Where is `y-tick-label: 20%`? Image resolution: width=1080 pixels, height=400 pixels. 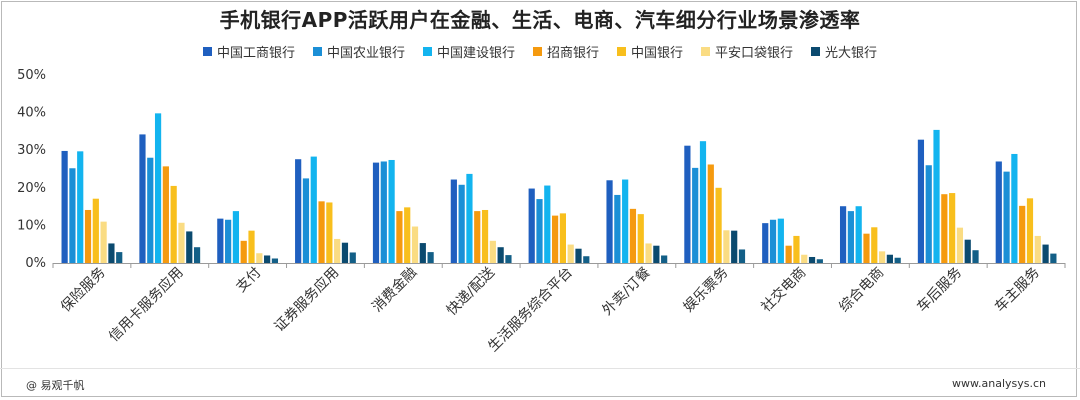 y-tick-label: 20% is located at coordinates (31, 188).